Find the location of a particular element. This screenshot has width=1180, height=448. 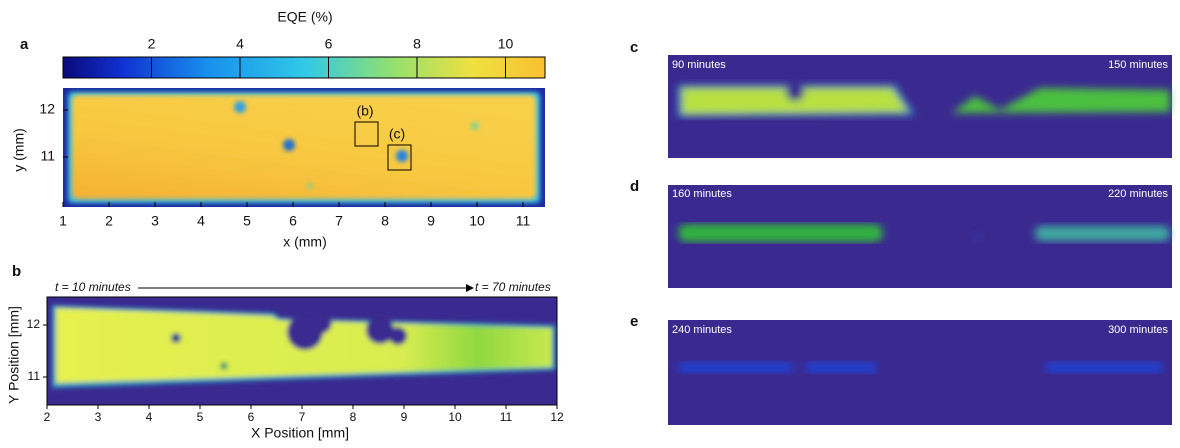

colorbar-title: EQE (%) is located at coordinates (304, 17).